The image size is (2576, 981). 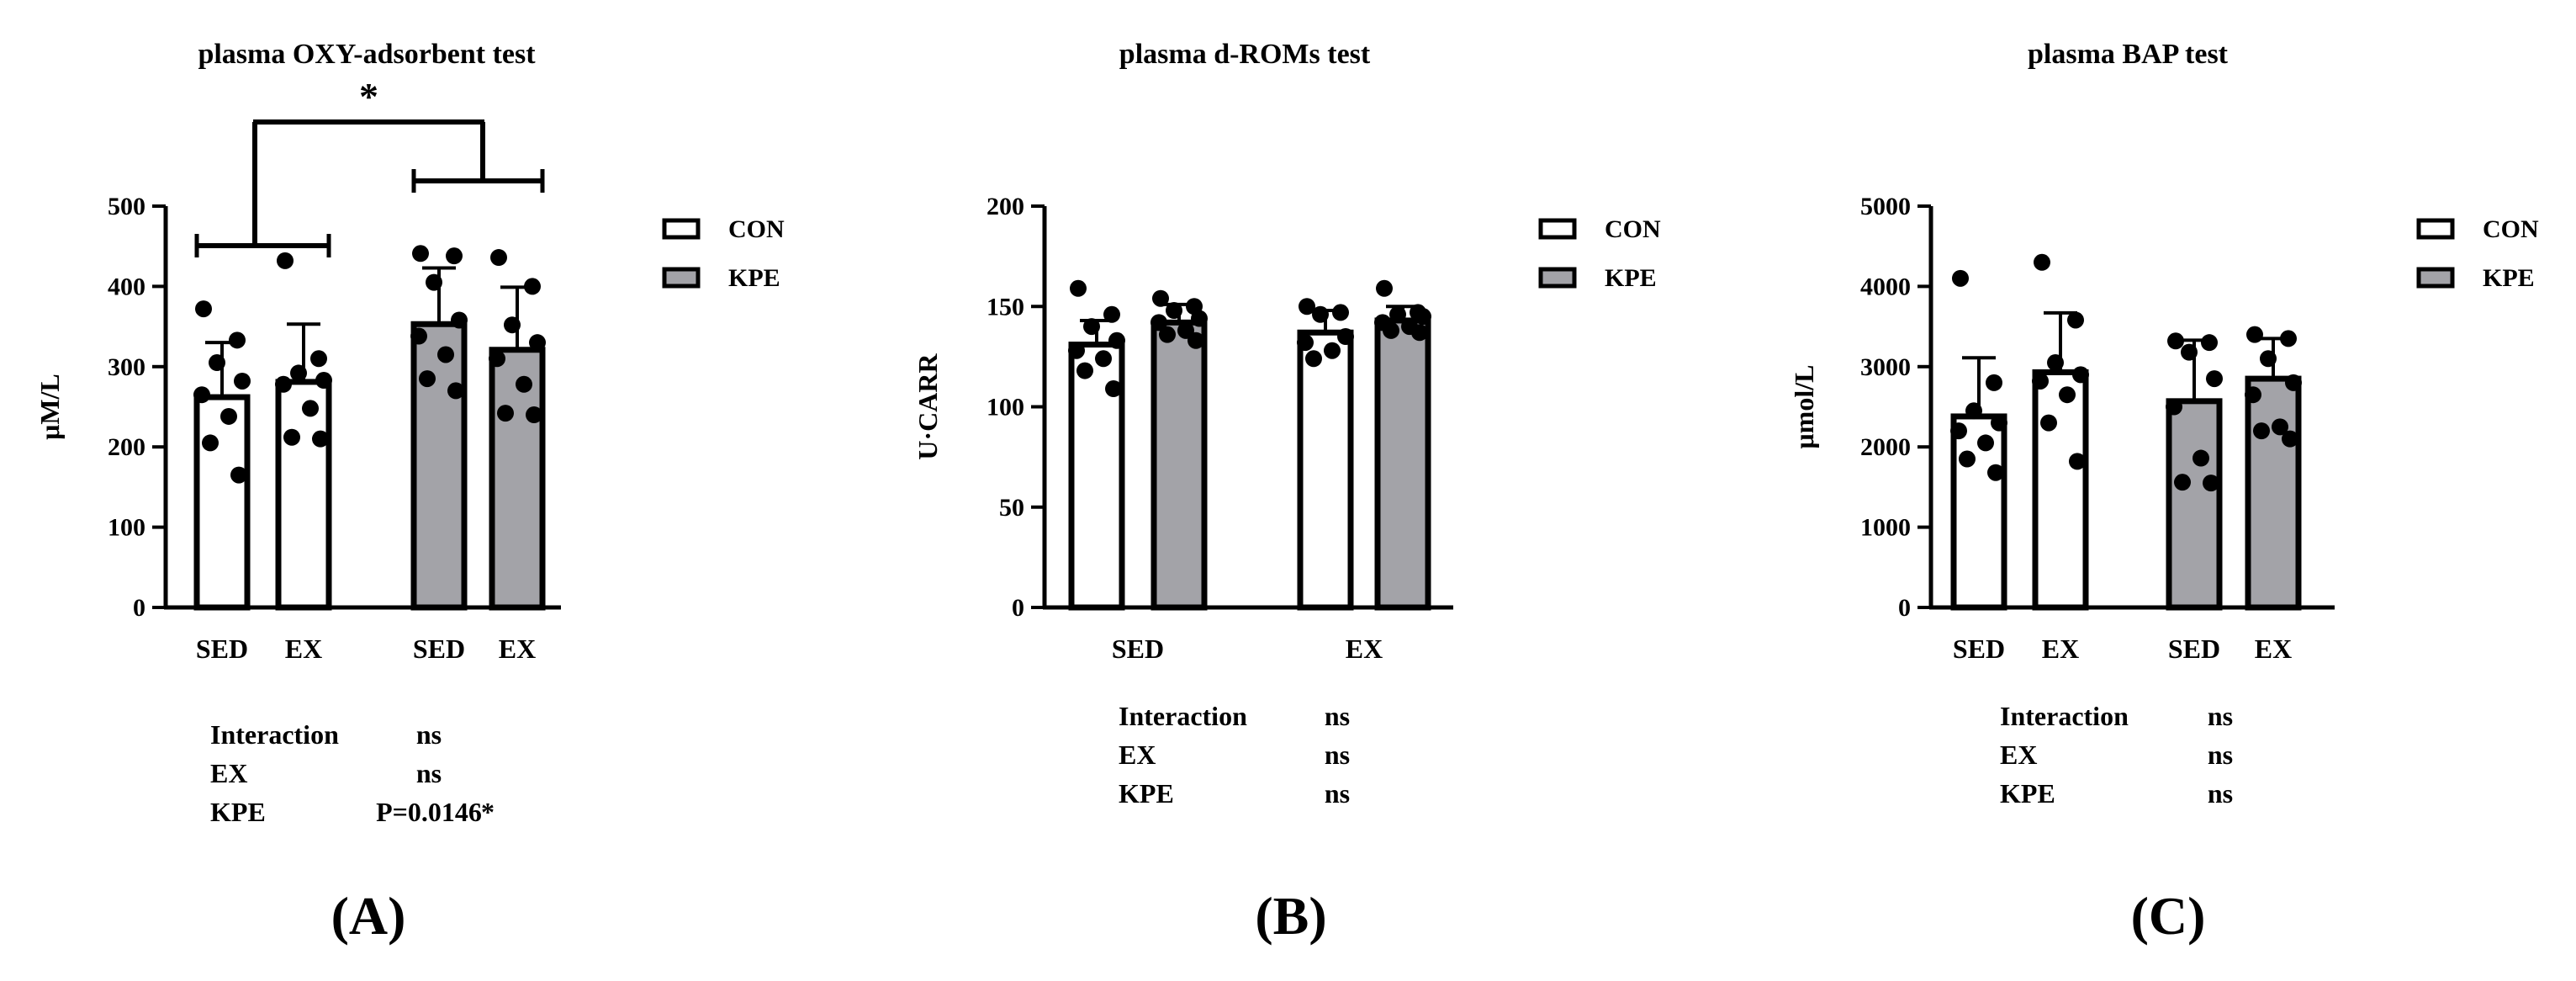 I want to click on legend-label: CON, so click(x=756, y=229).